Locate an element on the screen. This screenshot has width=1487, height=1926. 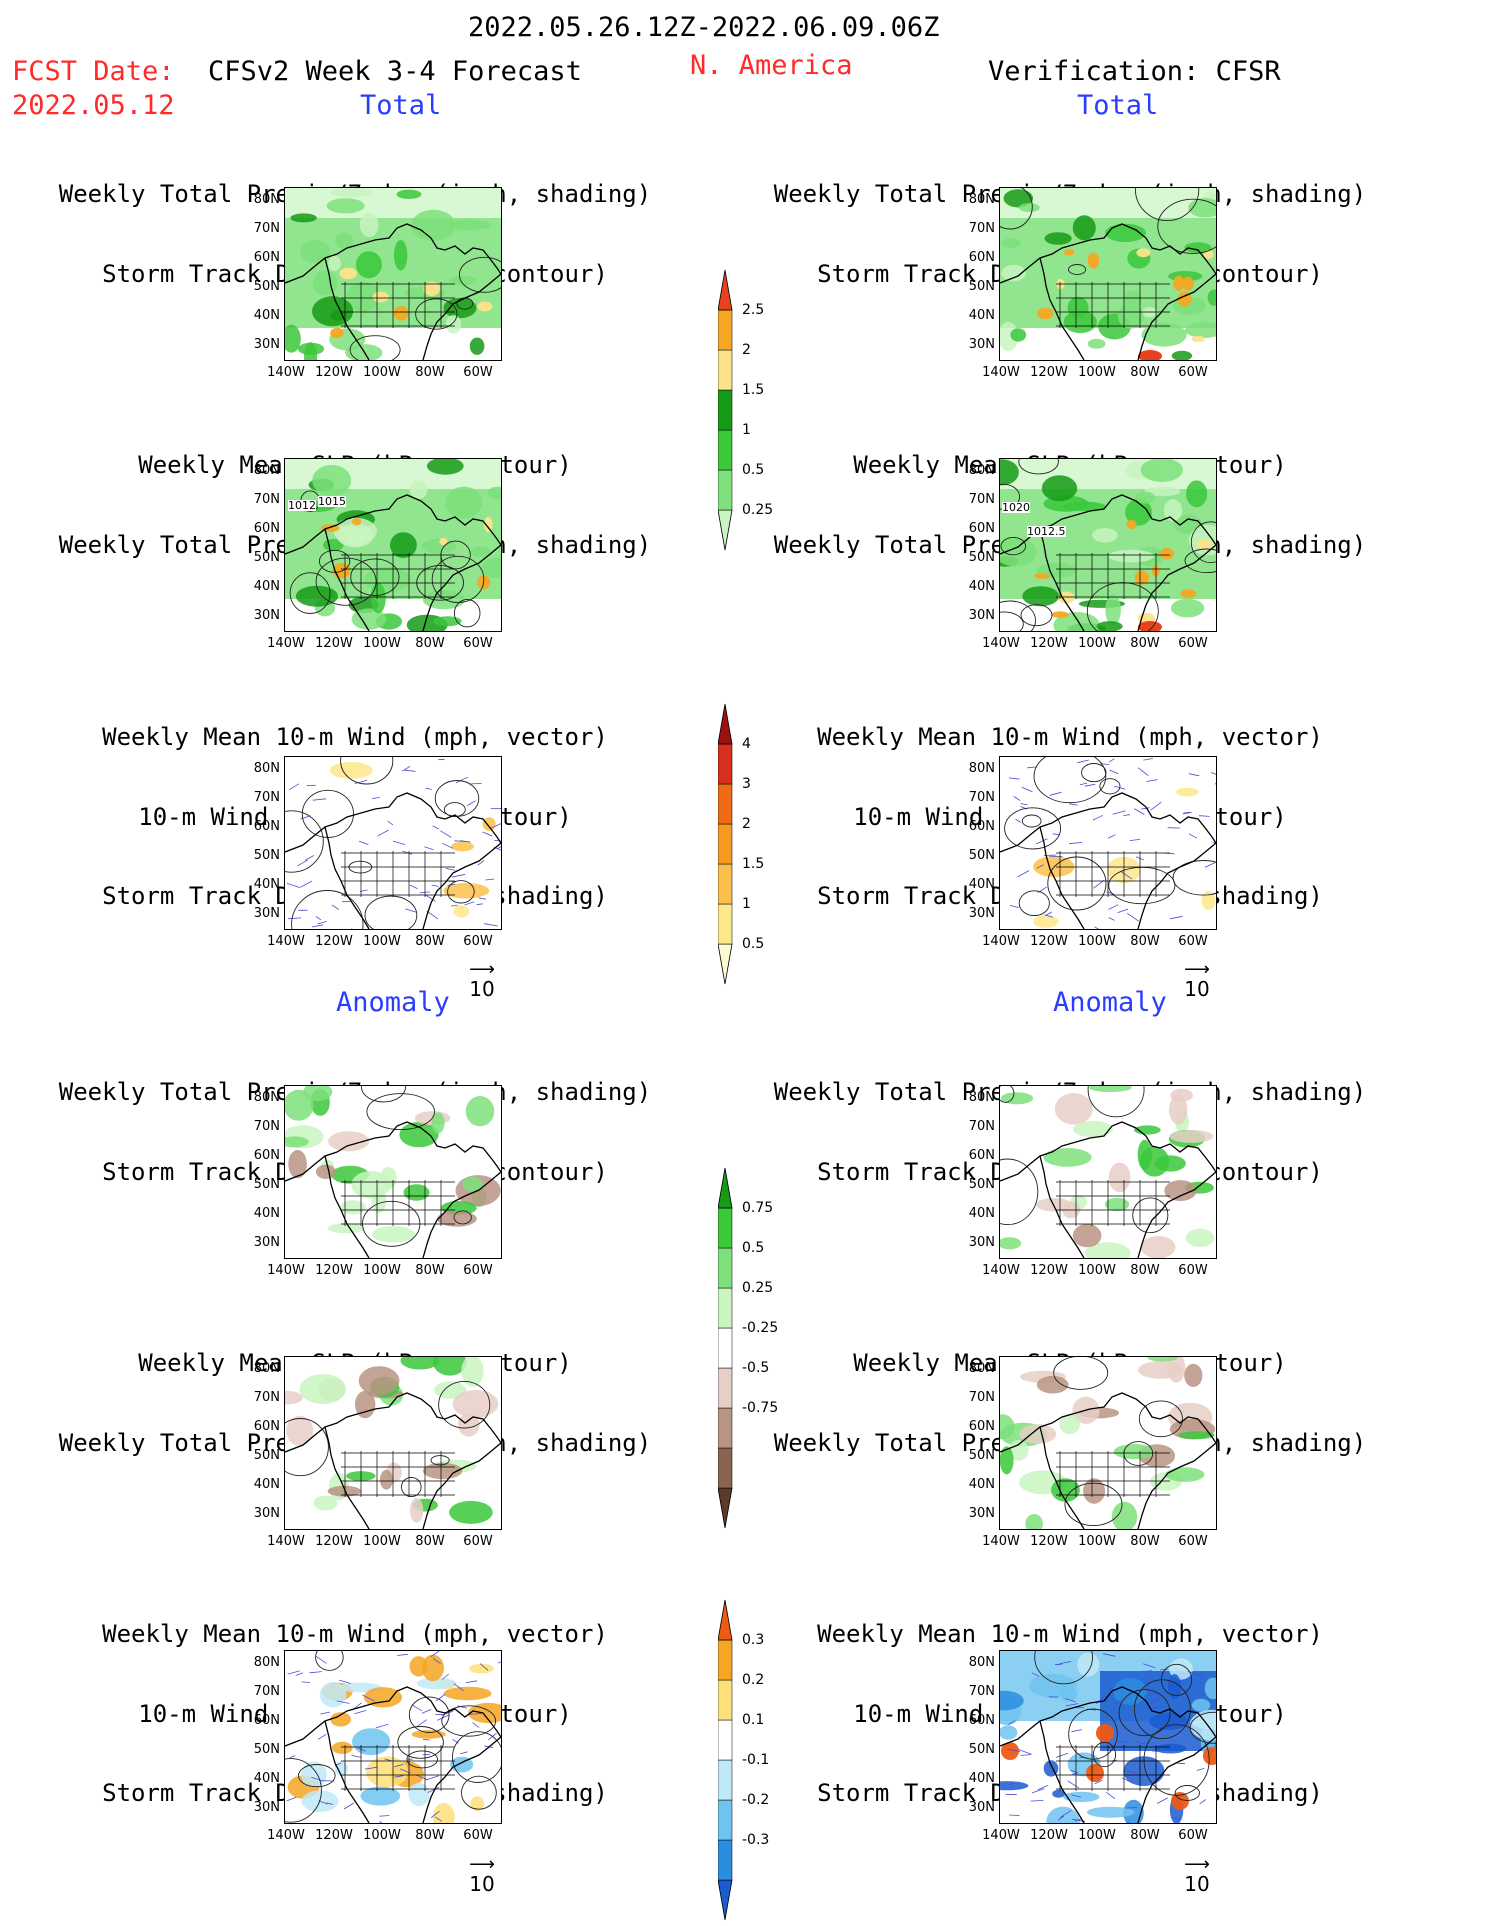
arrow-right-icon: ⟶ is located at coordinates (482, 1865).